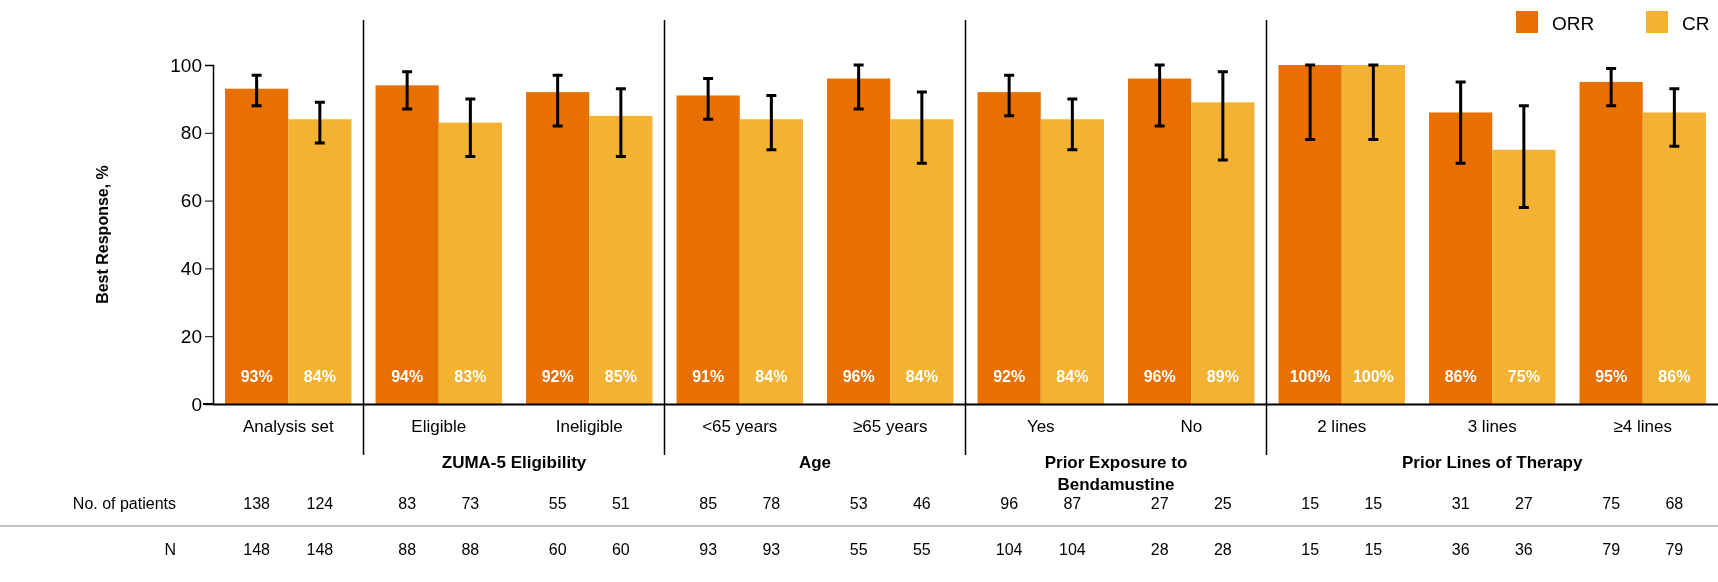 This screenshot has height=582, width=1718. I want to click on data-label: 91%, so click(708, 376).